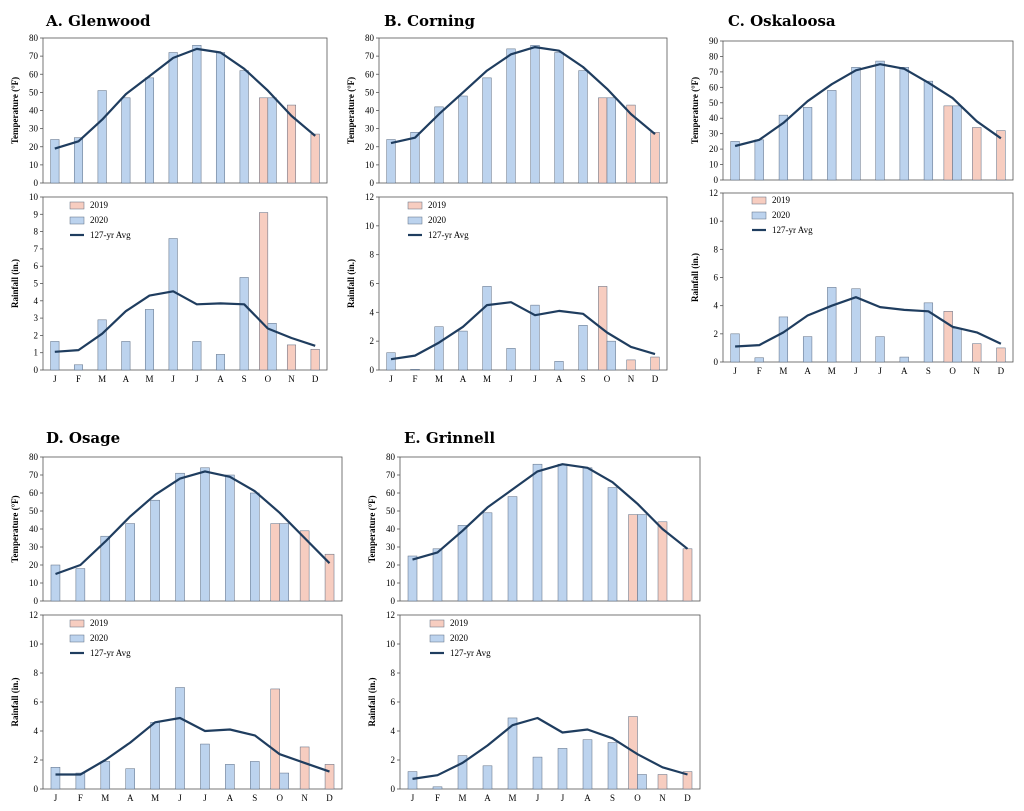 The height and width of the screenshot is (811, 1024). What do you see at coordinates (36, 318) in the screenshot?
I see `rainfall-ytick-label: 3` at bounding box center [36, 318].